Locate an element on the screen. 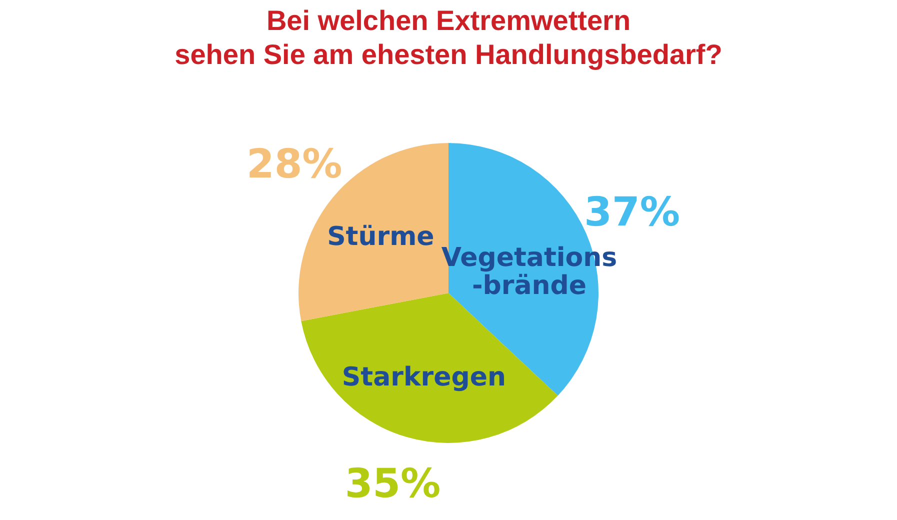 This screenshot has width=897, height=520. chart-title: Bei welchen Extremwettern sehen Sie am ehesten Handlungsbedarf? is located at coordinates (448, 37).